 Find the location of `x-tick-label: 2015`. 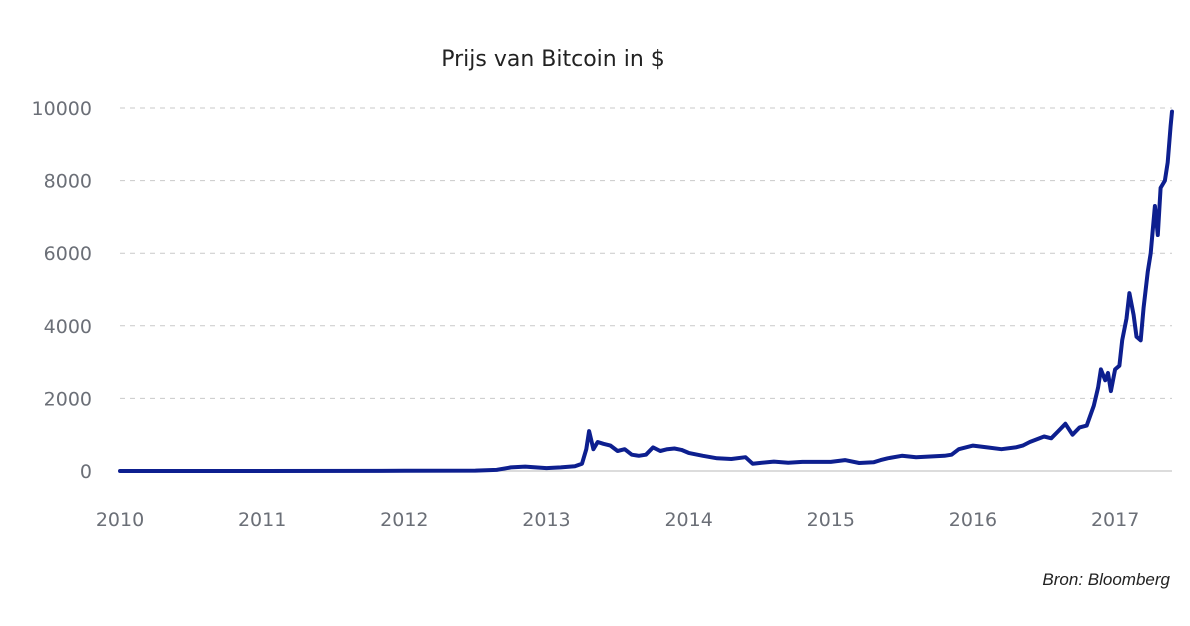

x-tick-label: 2015 is located at coordinates (831, 520).